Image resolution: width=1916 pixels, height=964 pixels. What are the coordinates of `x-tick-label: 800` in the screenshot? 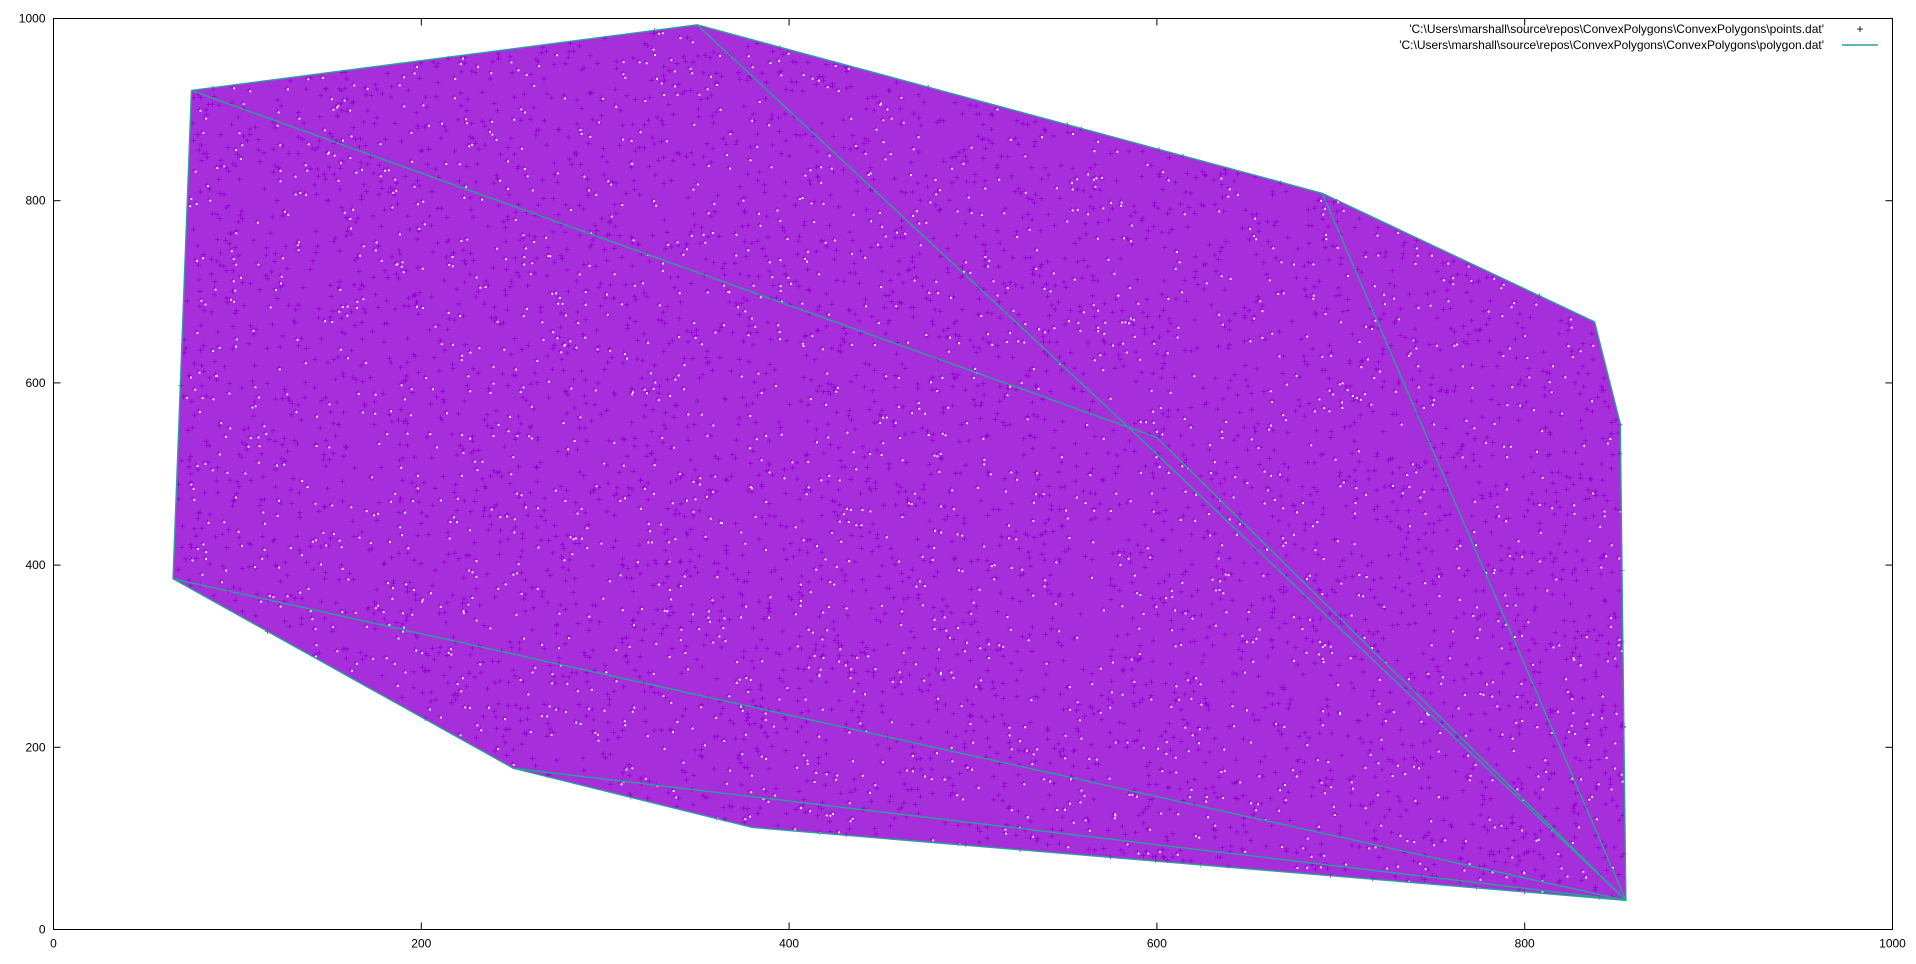 It's located at (1525, 944).